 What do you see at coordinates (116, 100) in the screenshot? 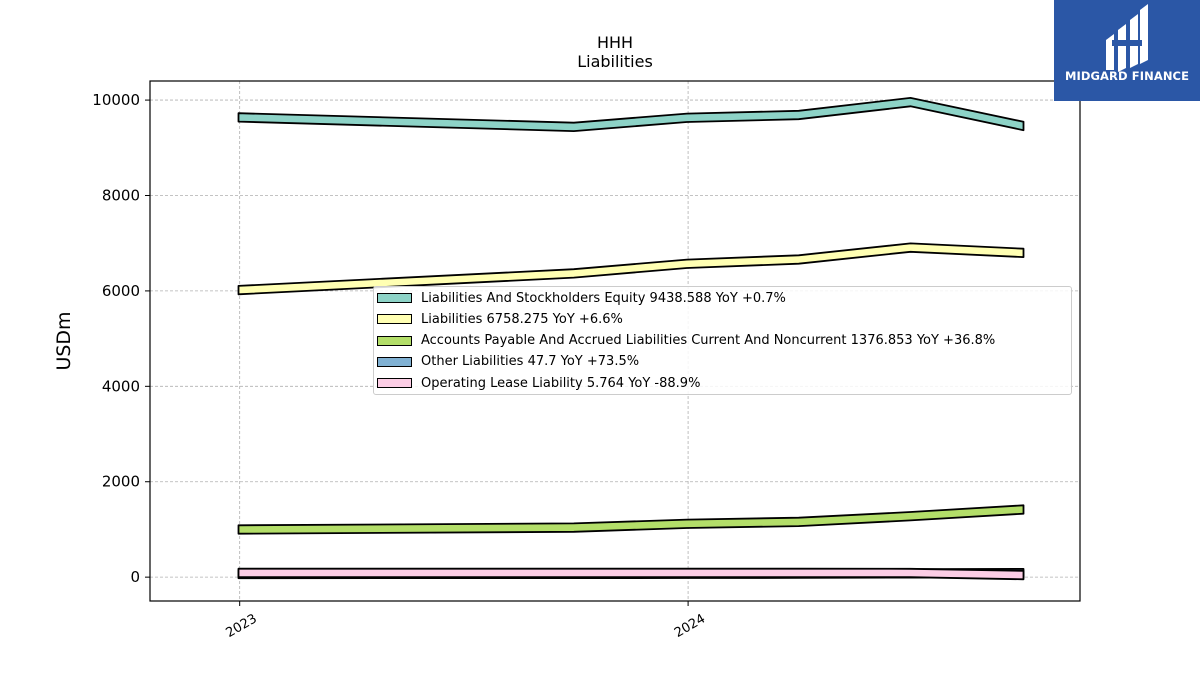
I see `y-tick-label: 10000` at bounding box center [116, 100].